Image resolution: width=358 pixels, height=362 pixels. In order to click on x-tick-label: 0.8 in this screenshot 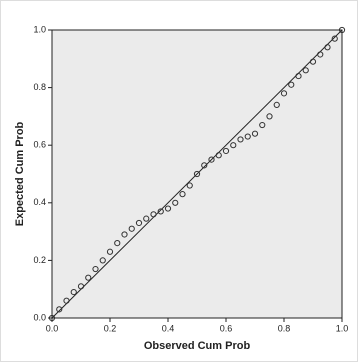, I will do `click(284, 328)`.